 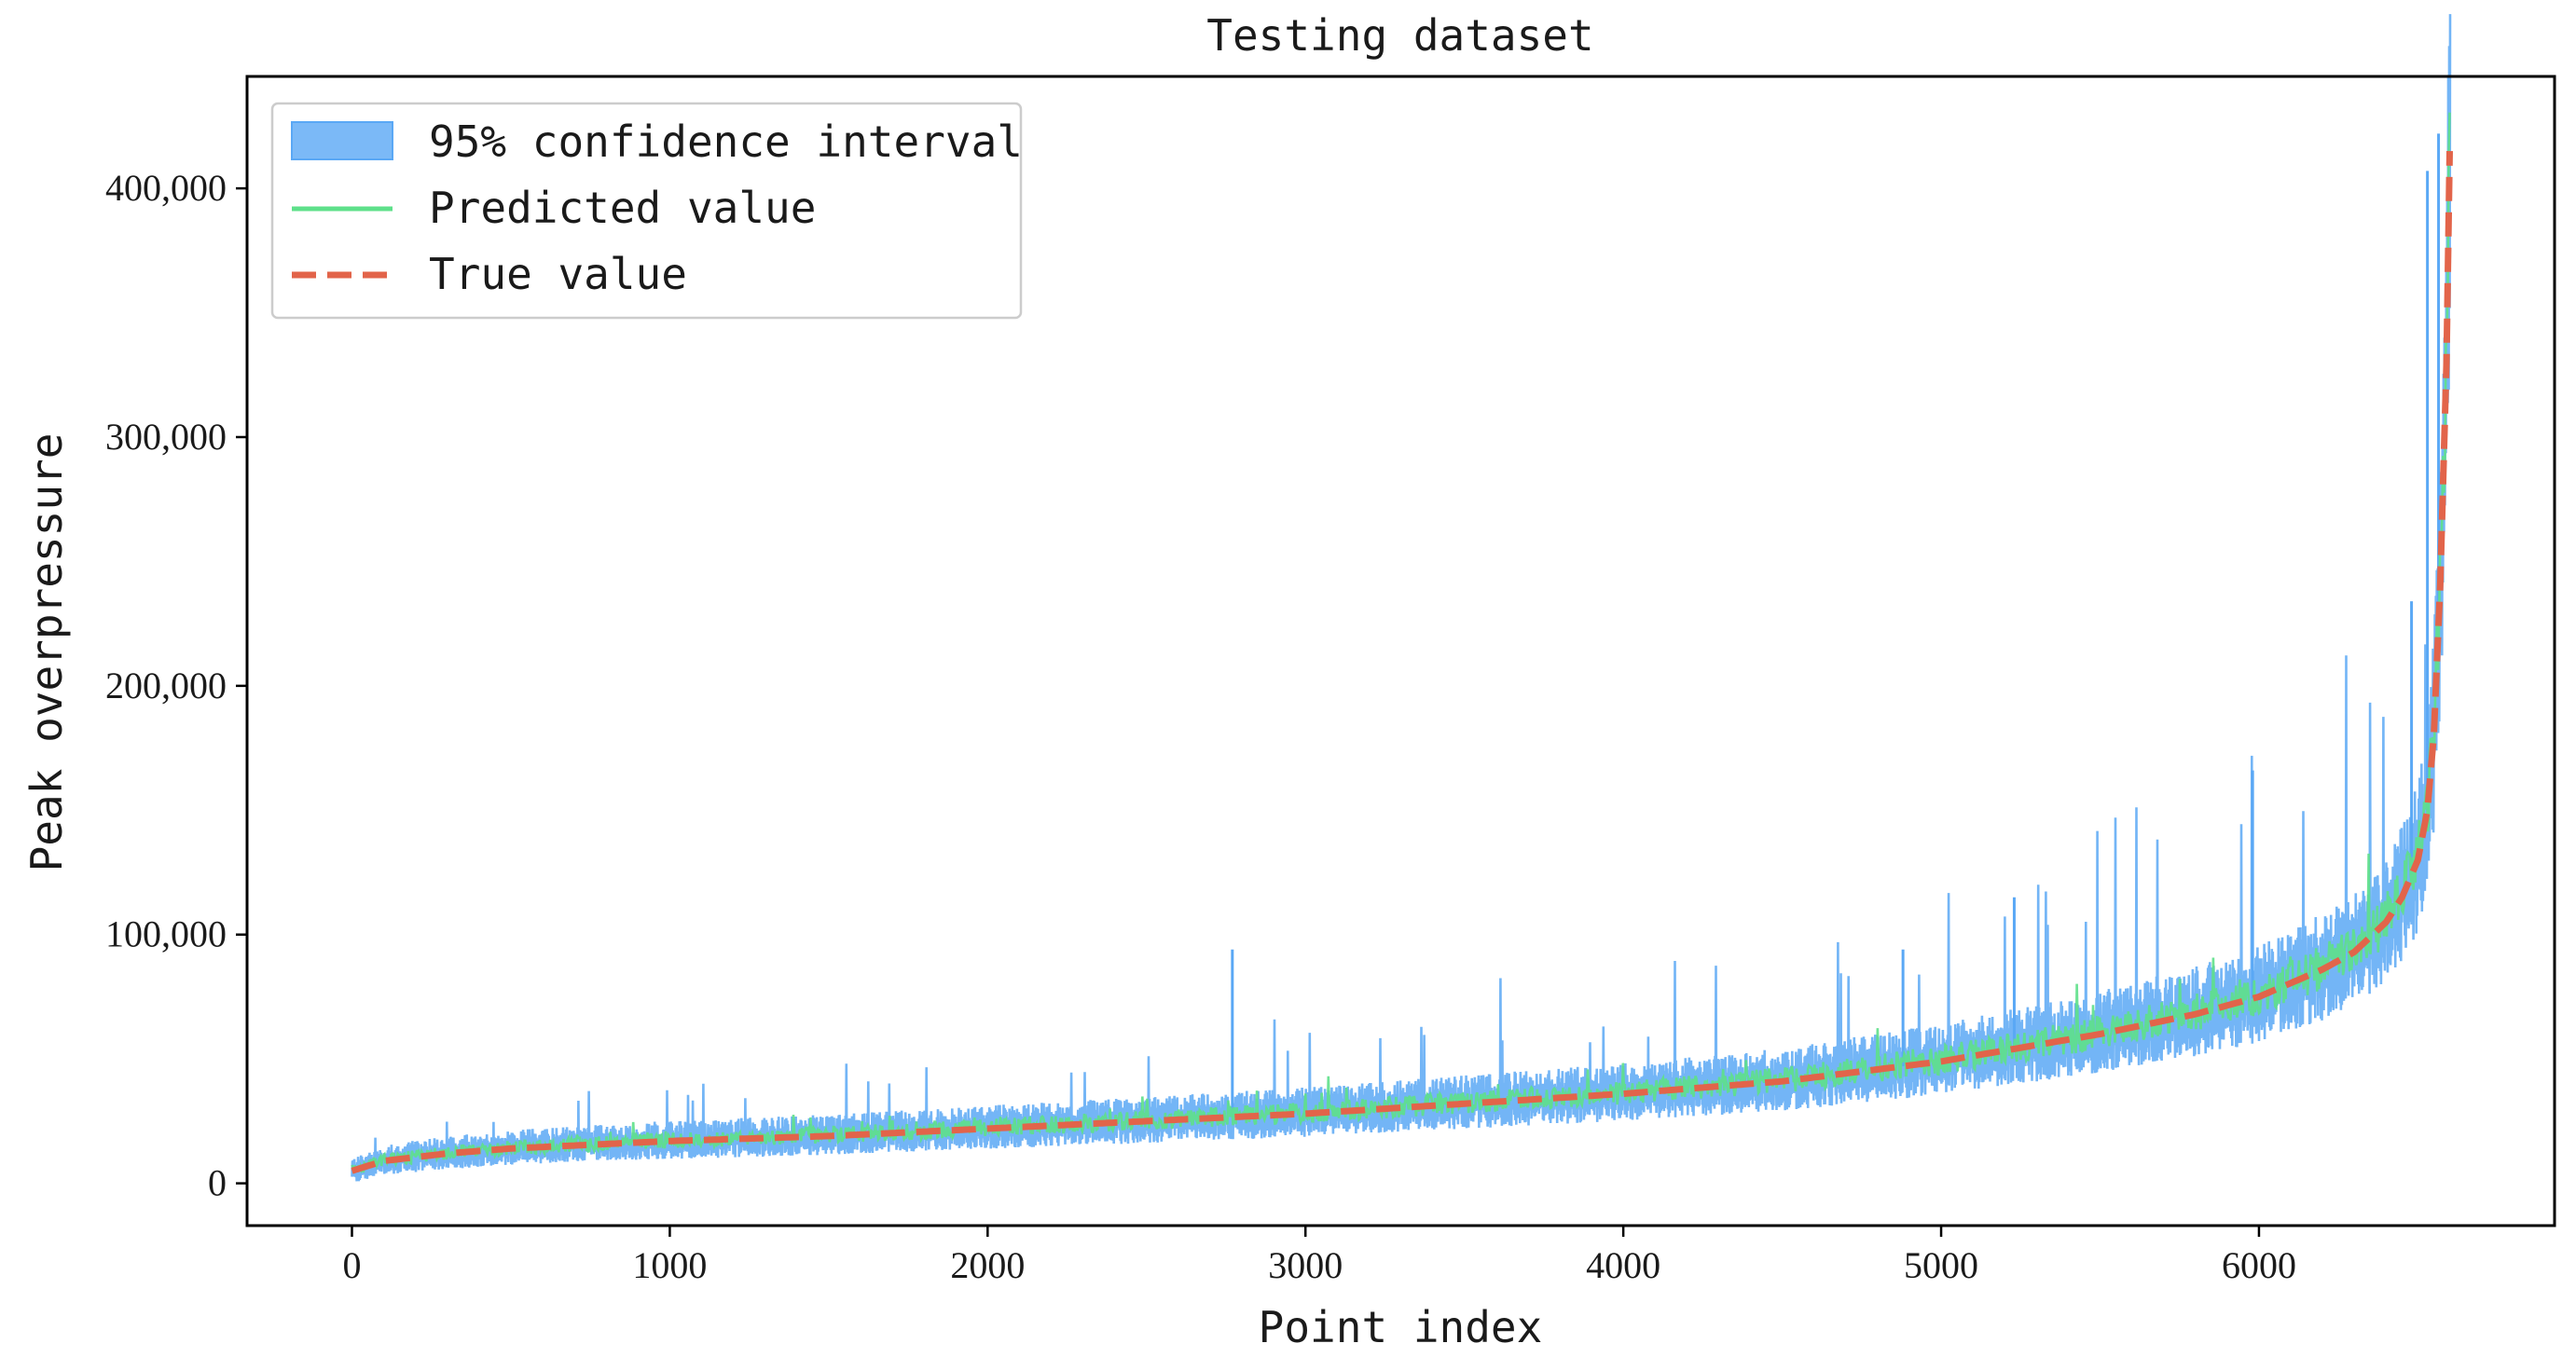 I want to click on legend-label: Predicted value, so click(x=622, y=208).